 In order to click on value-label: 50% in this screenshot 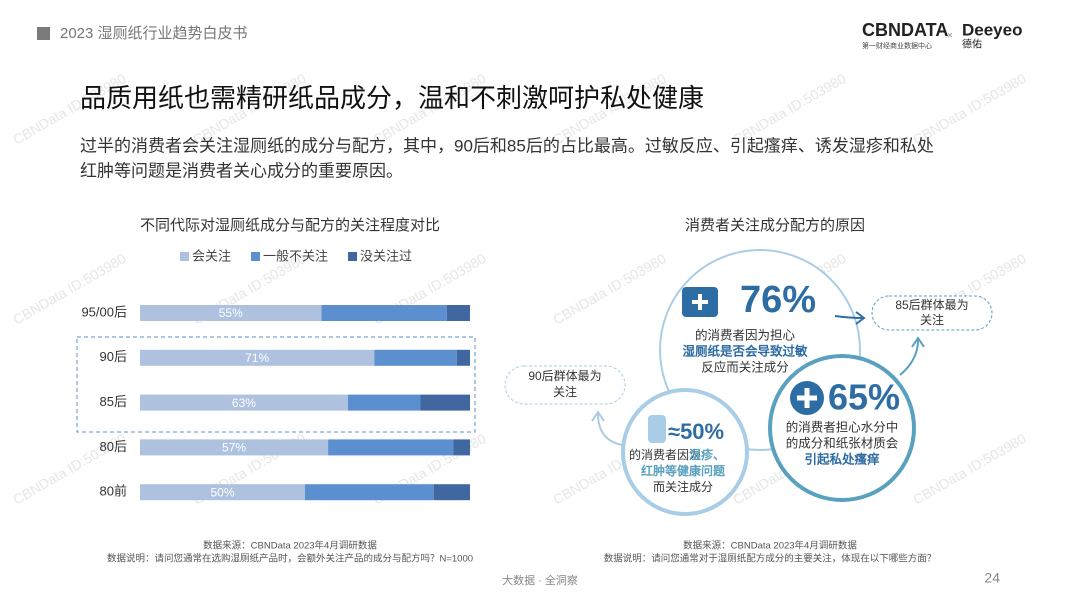, I will do `click(222, 492)`.